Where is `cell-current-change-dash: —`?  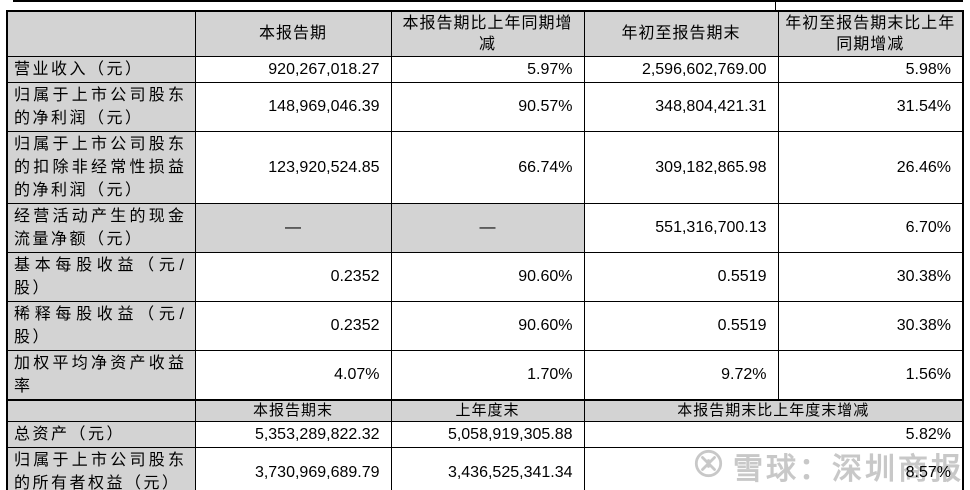
cell-current-change-dash: — is located at coordinates (487, 227).